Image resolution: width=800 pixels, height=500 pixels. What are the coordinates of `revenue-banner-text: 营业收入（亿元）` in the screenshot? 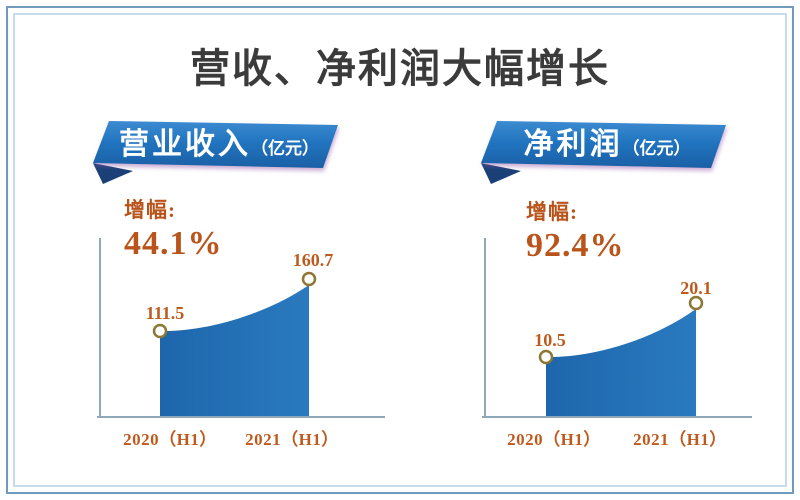 It's located at (219, 147).